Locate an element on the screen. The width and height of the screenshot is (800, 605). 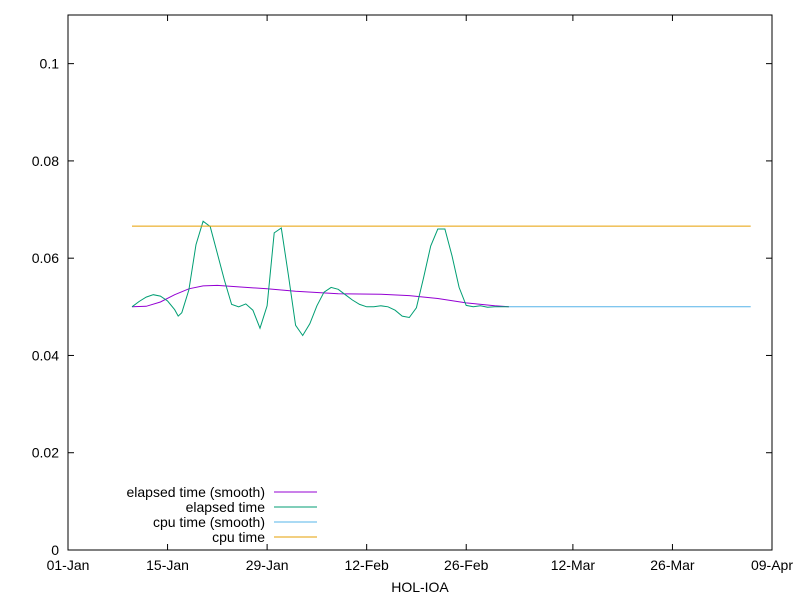
legend-label: cpu time is located at coordinates (238, 537).